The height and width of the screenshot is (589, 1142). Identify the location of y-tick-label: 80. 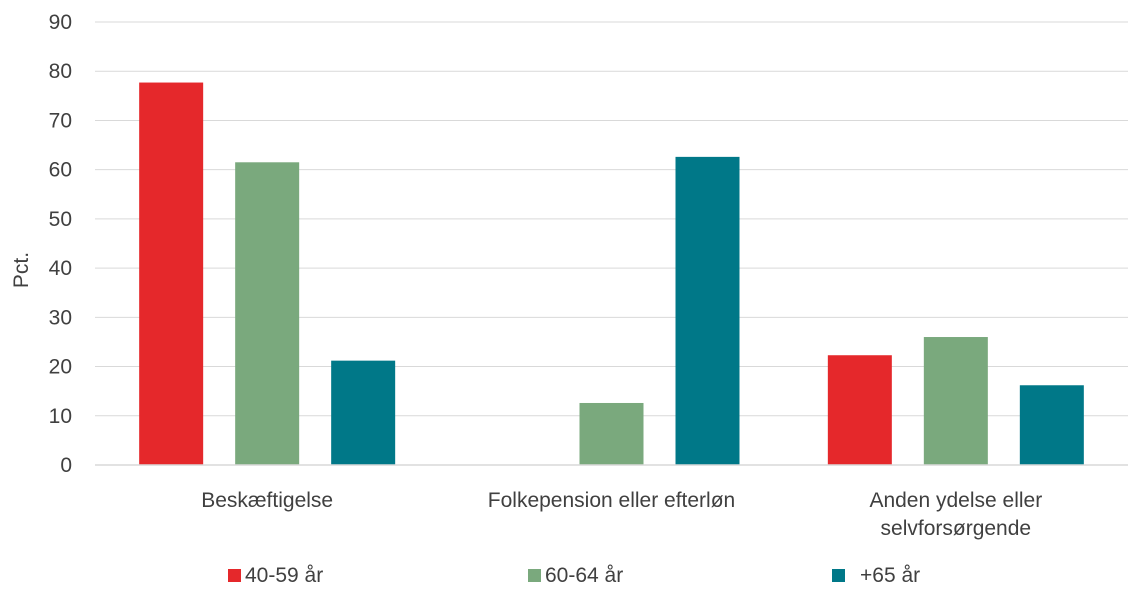
(60, 71).